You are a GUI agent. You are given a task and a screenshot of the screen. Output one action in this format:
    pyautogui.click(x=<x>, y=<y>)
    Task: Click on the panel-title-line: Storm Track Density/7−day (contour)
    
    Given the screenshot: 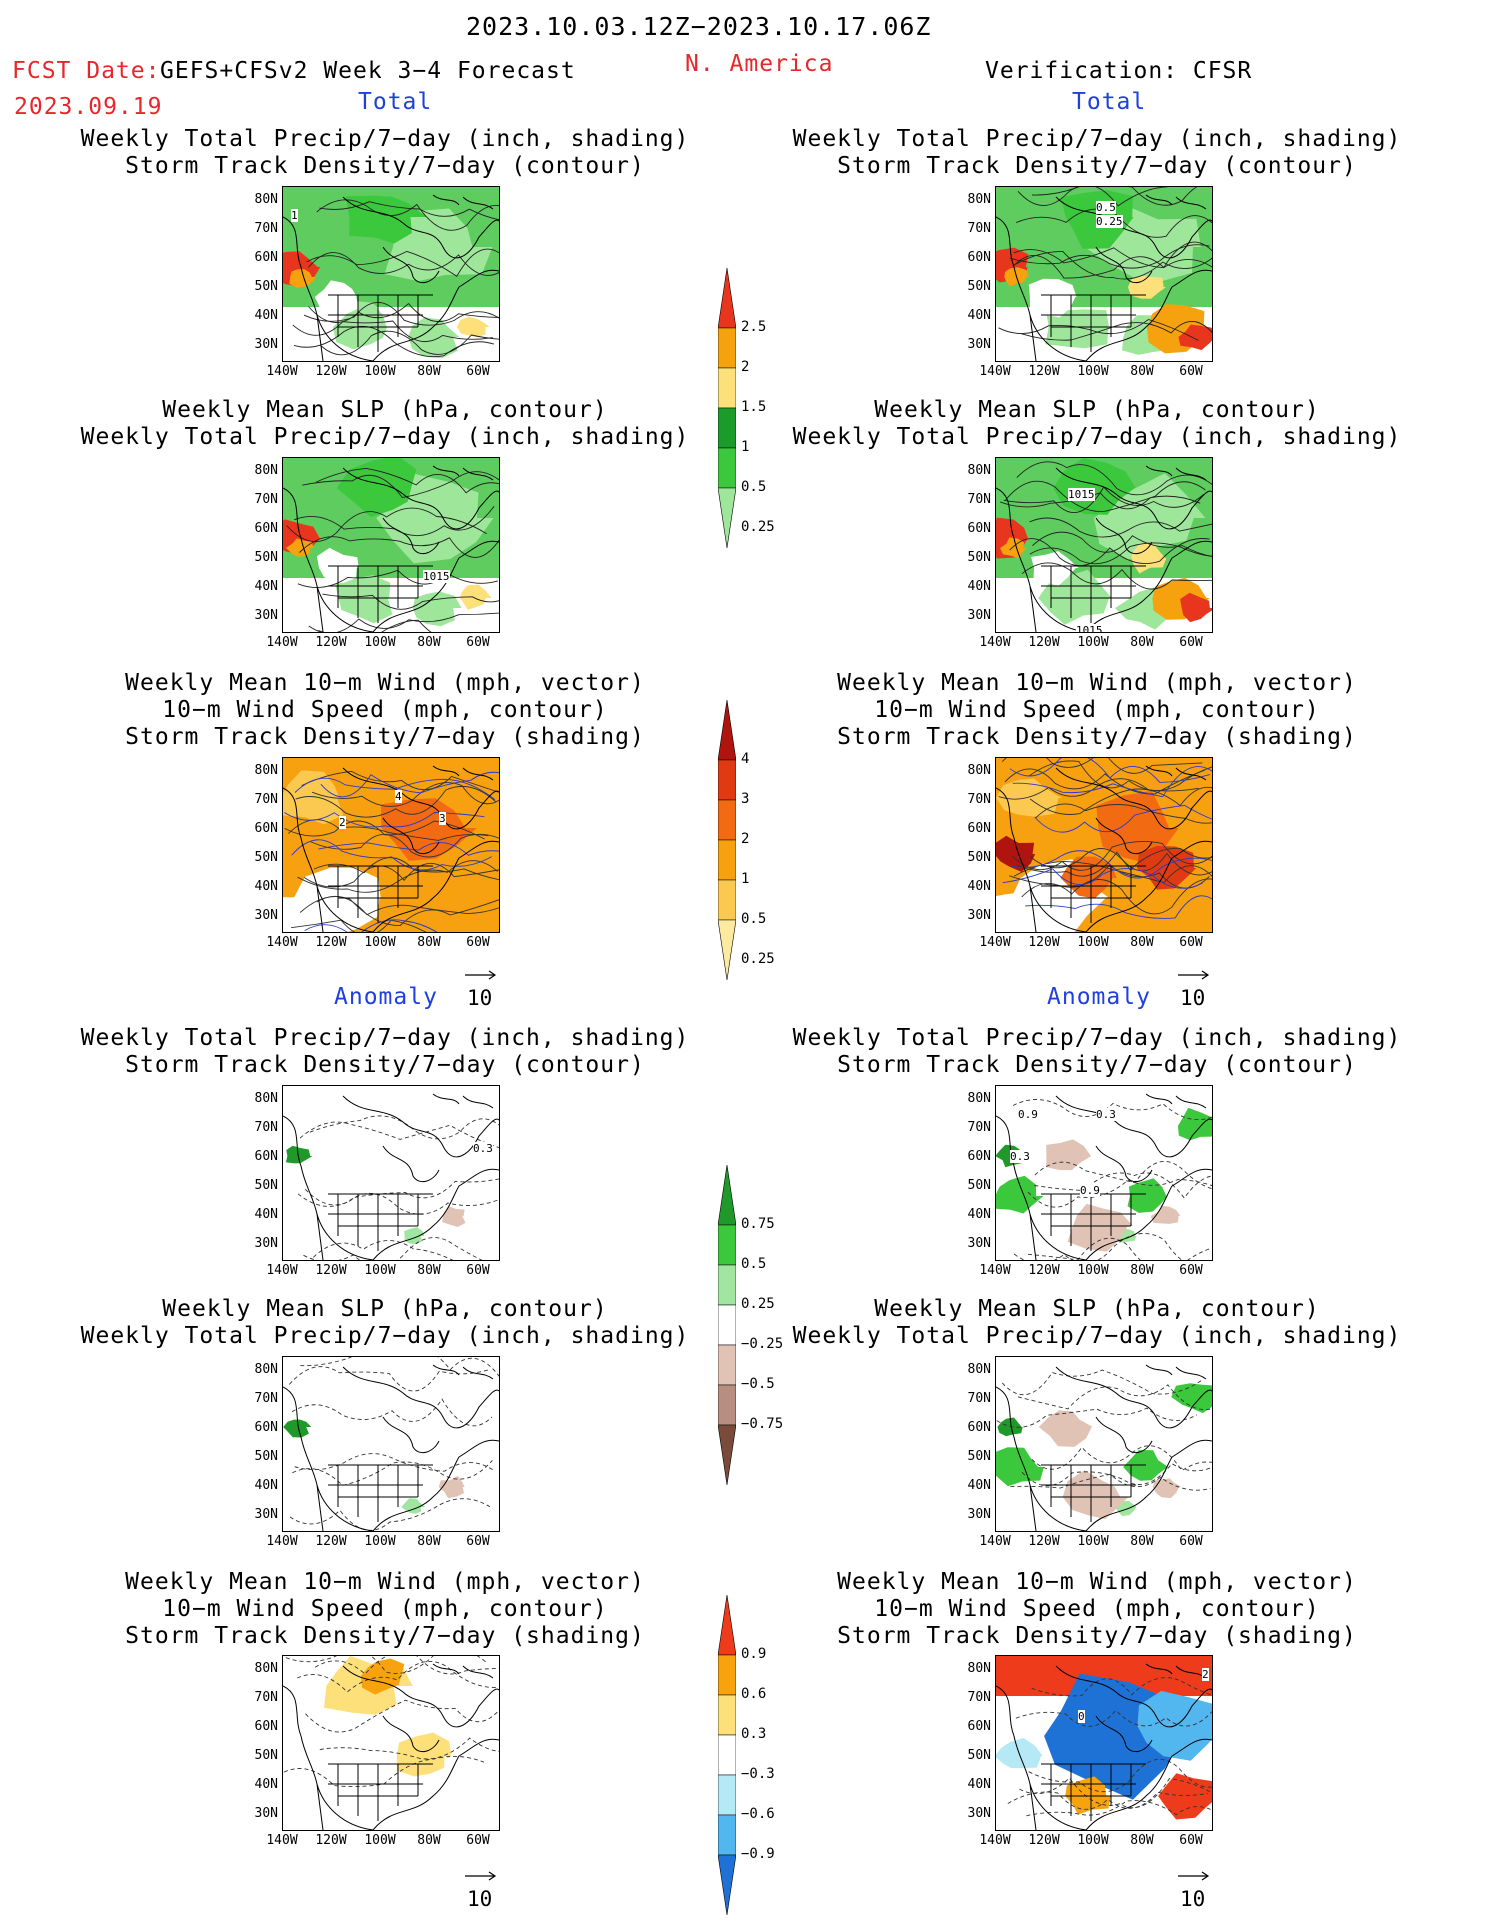 What is the action you would take?
    pyautogui.click(x=385, y=166)
    